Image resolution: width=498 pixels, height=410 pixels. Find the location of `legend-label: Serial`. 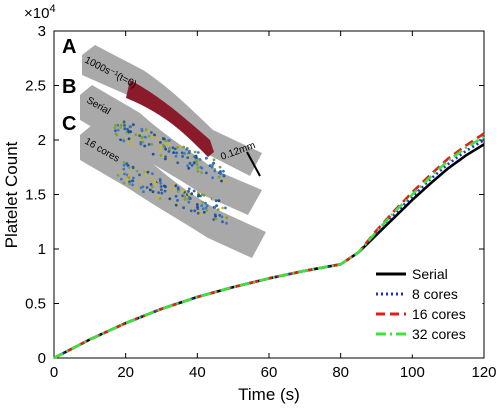

legend-label: Serial is located at coordinates (430, 274).